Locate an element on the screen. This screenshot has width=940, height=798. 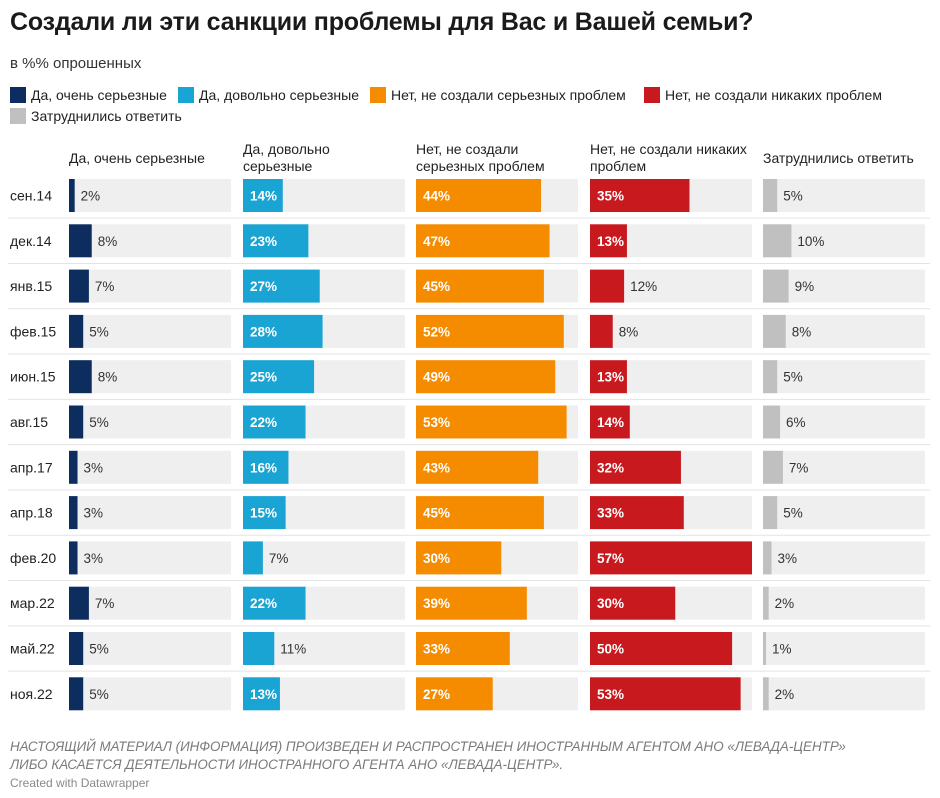
data-label: 49% is located at coordinates (436, 377).